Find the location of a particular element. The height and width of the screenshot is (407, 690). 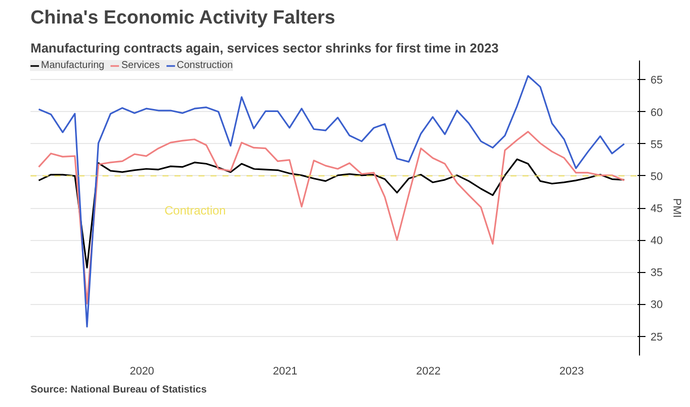

y-tick-label: 45 is located at coordinates (656, 209).